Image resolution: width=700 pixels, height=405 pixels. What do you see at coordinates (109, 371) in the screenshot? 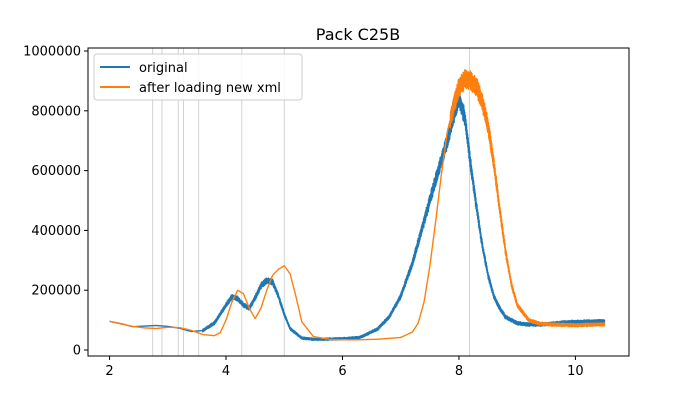
I see `x-tick-label: 2` at bounding box center [109, 371].